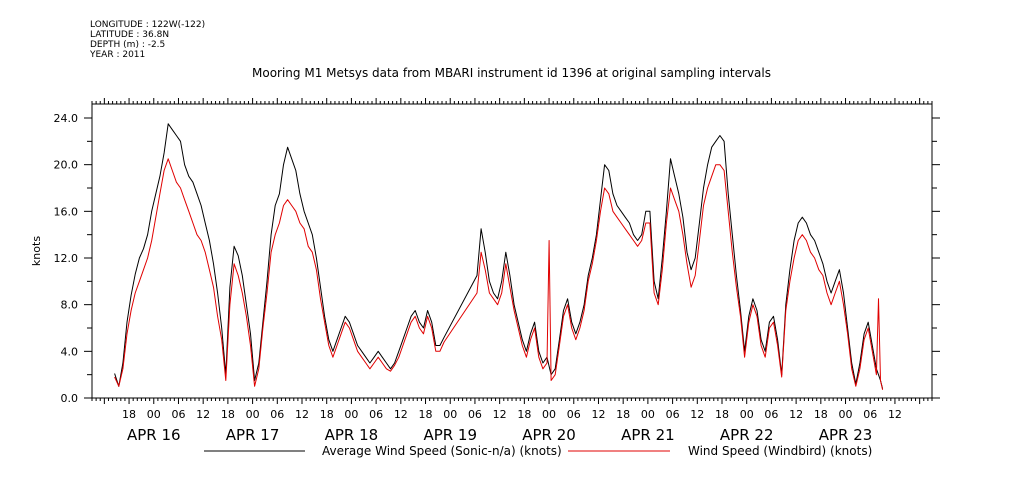 This screenshot has height=504, width=1009. What do you see at coordinates (66, 258) in the screenshot?
I see `y-tick-label: 12.0` at bounding box center [66, 258].